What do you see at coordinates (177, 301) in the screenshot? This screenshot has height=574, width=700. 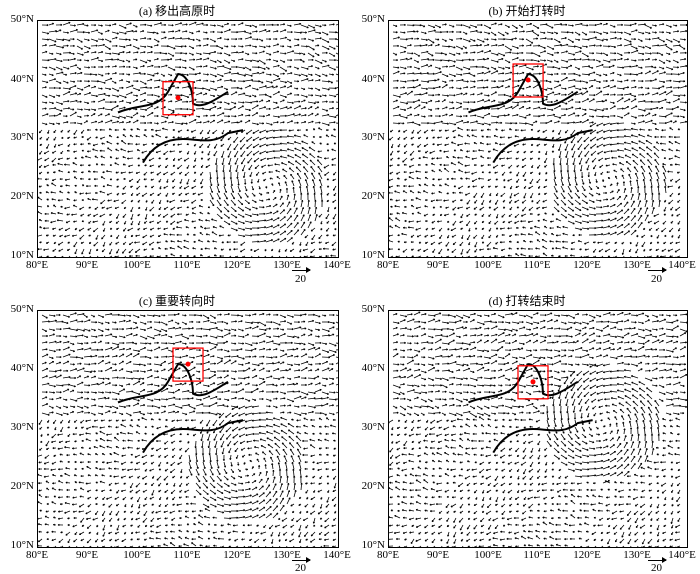 I see `panel-c-title: (c) 重要转向时` at bounding box center [177, 301].